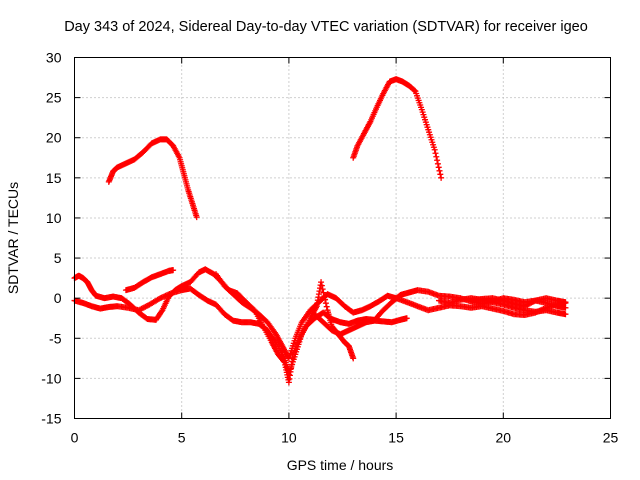 The width and height of the screenshot is (640, 480). I want to click on y-tick-label: 30, so click(54, 58).